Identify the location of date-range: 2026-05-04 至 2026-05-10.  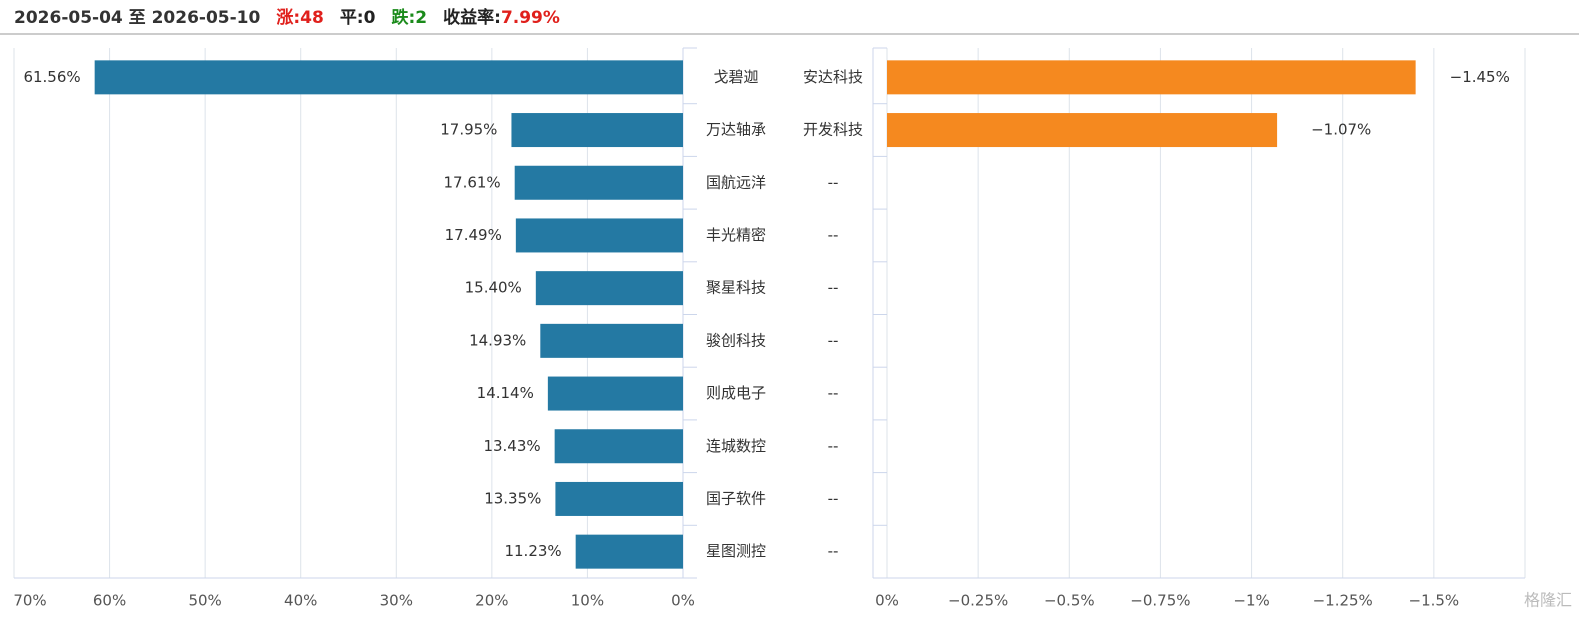
(137, 18).